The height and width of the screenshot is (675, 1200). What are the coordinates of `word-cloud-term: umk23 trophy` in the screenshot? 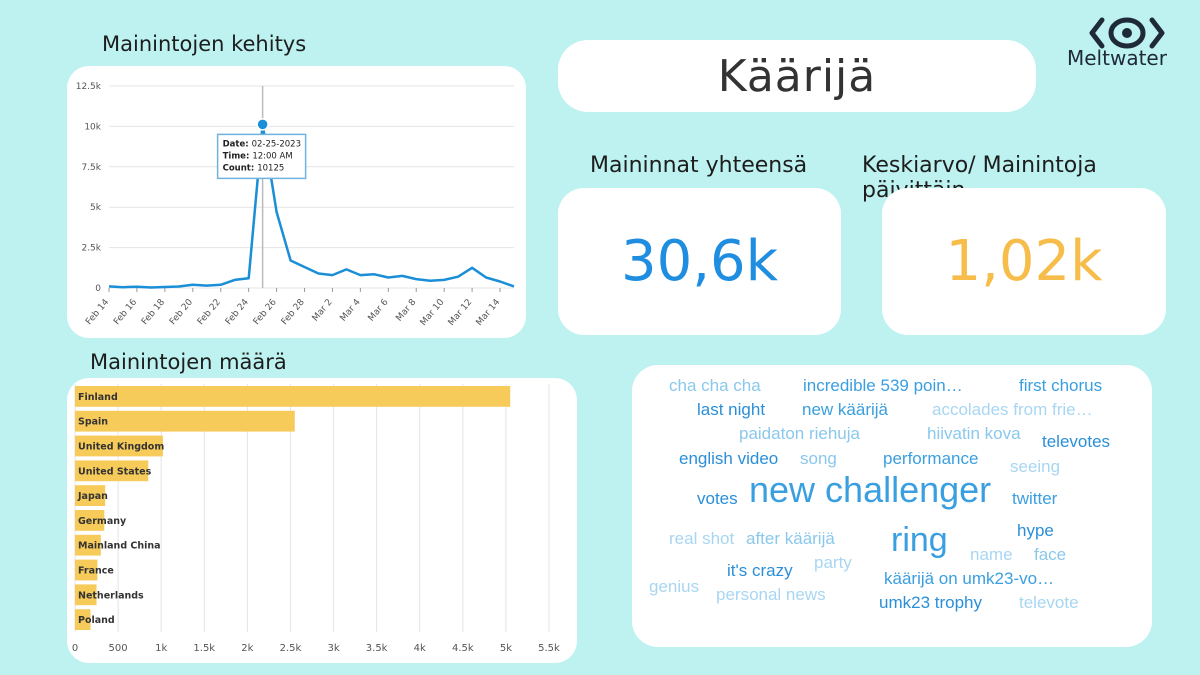 It's located at (930, 602).